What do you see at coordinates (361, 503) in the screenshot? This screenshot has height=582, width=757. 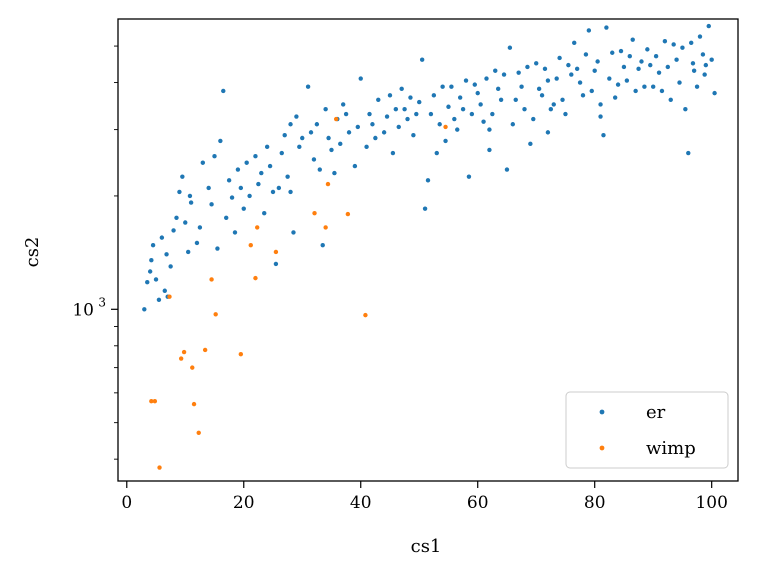 I see `x-tick-label-2: 40` at bounding box center [361, 503].